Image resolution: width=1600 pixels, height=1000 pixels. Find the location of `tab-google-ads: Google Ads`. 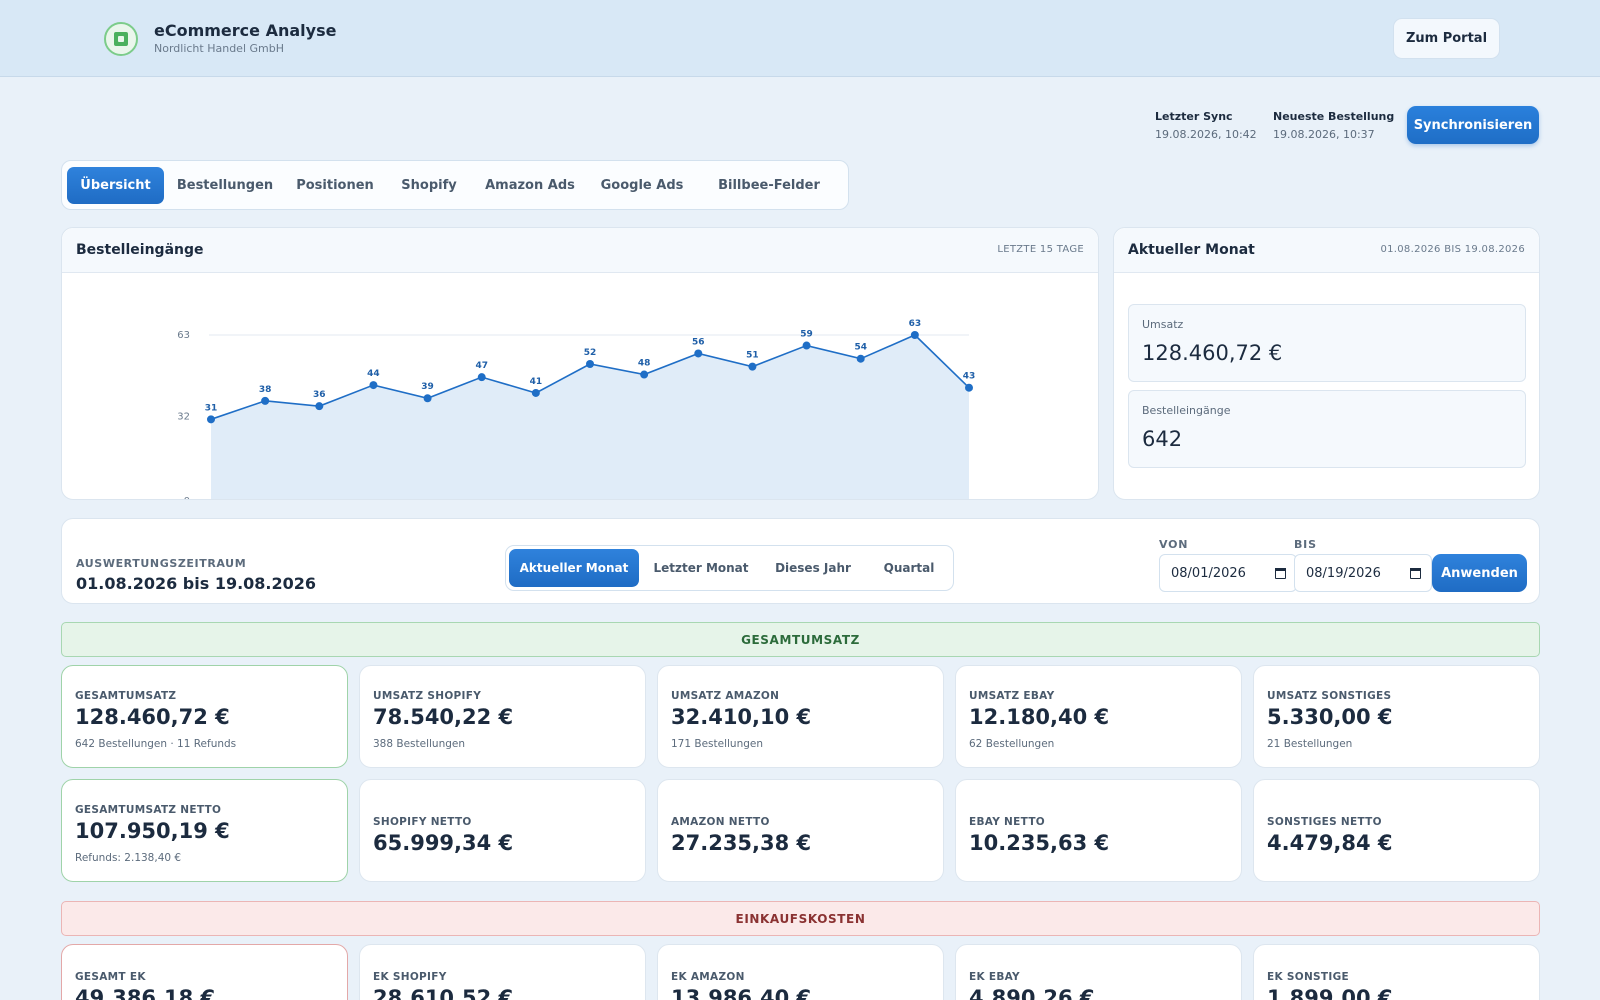

tab-google-ads: Google Ads is located at coordinates (642, 185).